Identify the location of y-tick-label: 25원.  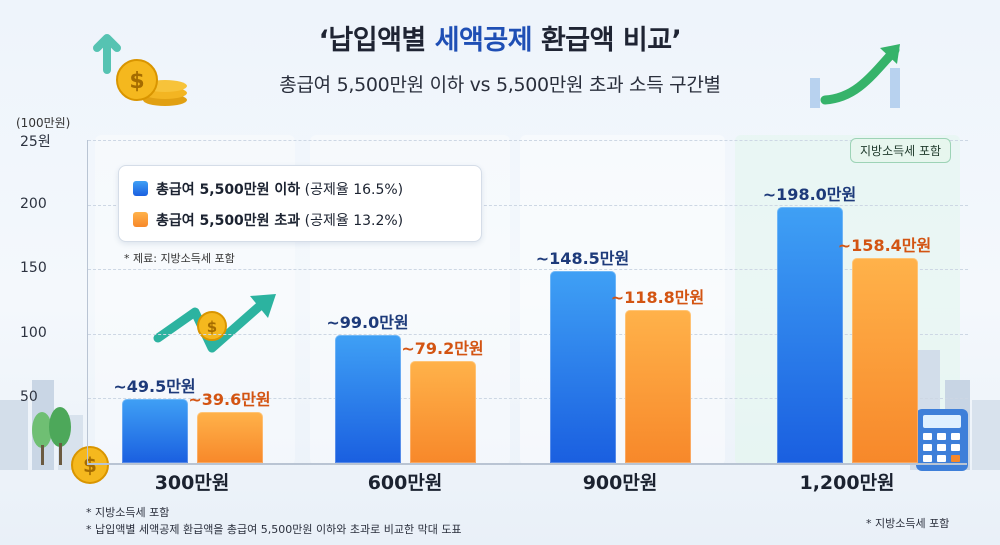
(35, 142).